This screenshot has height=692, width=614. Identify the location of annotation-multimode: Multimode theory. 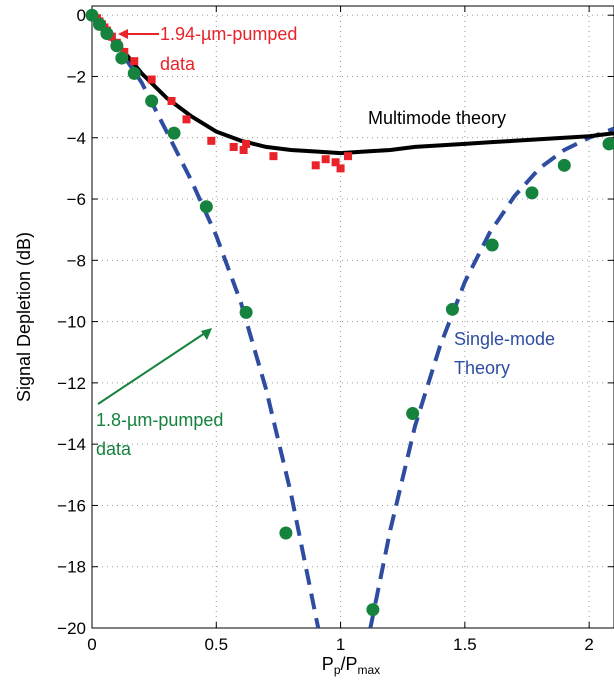
(437, 118).